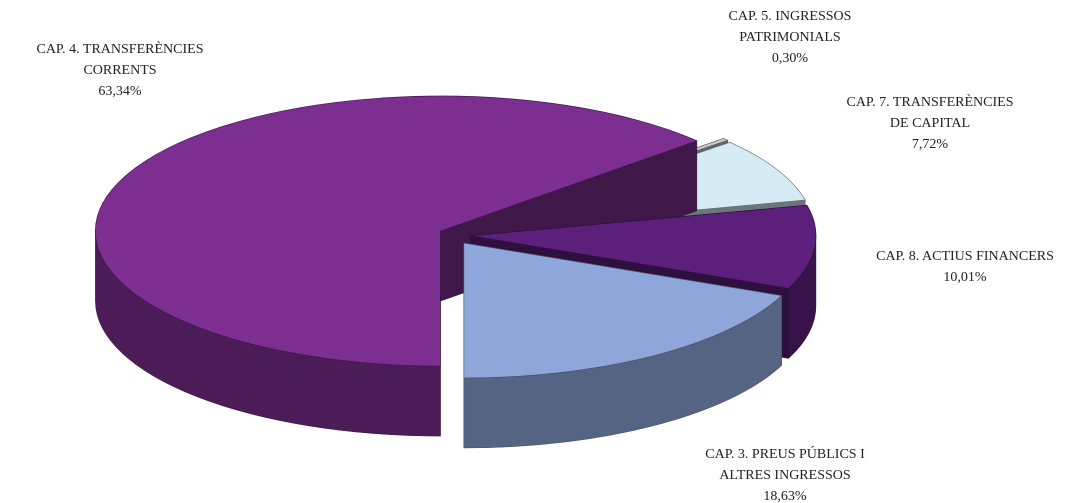 This screenshot has height=503, width=1071. I want to click on value-label: 0,30%, so click(790, 58).